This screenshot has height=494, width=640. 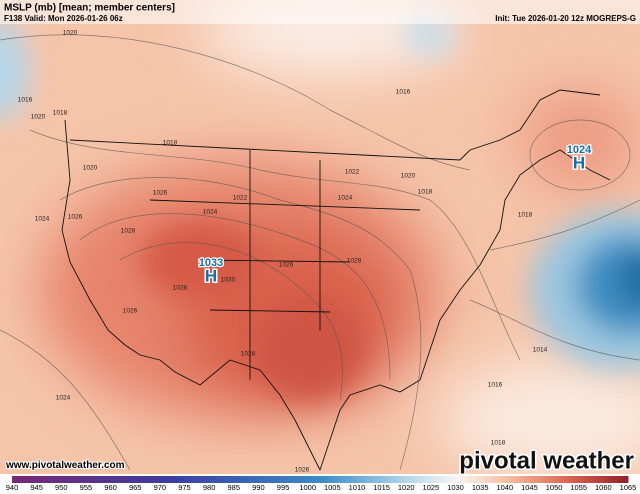 What do you see at coordinates (565, 18) in the screenshot?
I see `init-time: Init: Tue 2026-01-20 12z MOGREPS-G` at bounding box center [565, 18].